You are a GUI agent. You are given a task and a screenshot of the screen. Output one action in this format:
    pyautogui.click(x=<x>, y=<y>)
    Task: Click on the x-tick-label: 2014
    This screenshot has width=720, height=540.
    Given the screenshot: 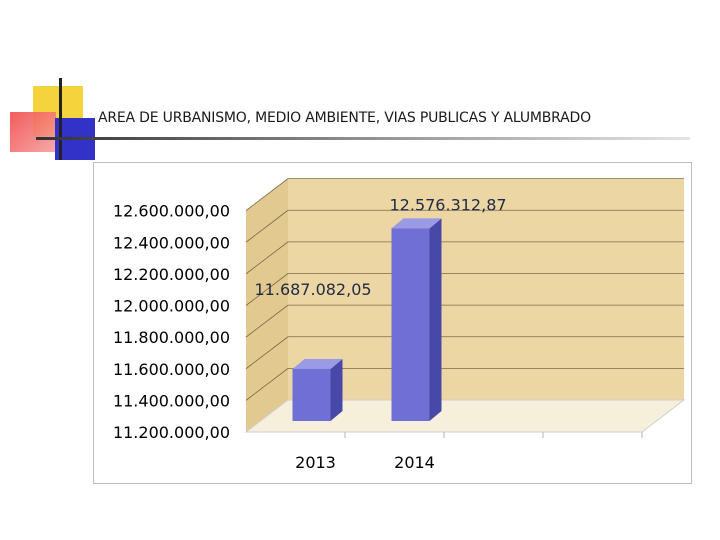 What is the action you would take?
    pyautogui.click(x=414, y=462)
    